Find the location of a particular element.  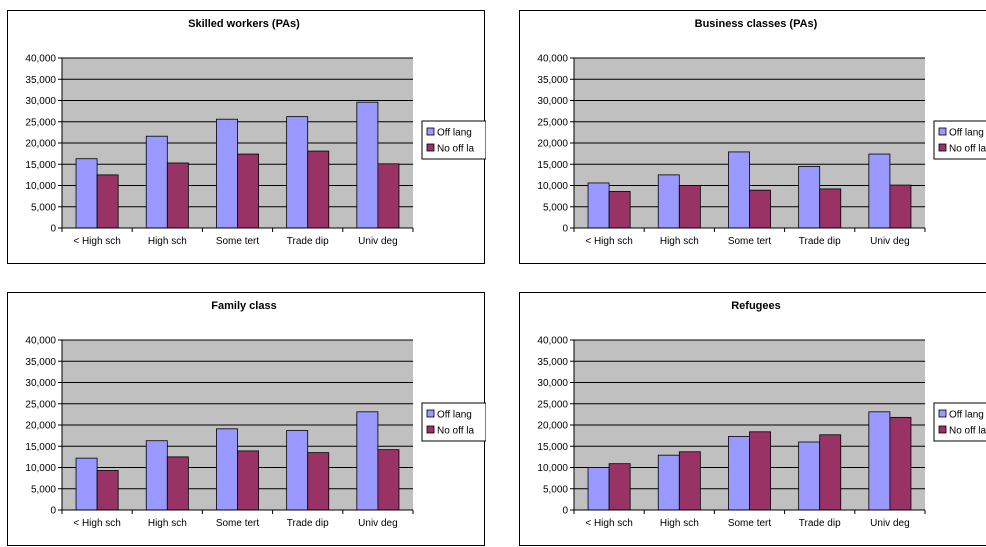

chart-title: Business classes (PAs) is located at coordinates (756, 24).